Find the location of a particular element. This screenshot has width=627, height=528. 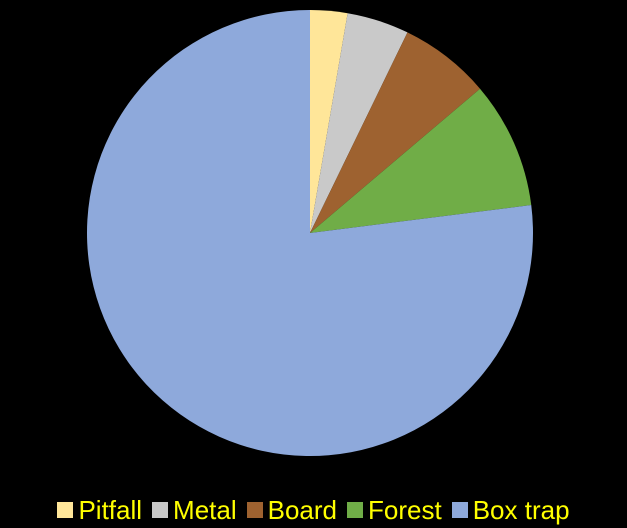

legend-item-forest: Forest is located at coordinates (394, 510).